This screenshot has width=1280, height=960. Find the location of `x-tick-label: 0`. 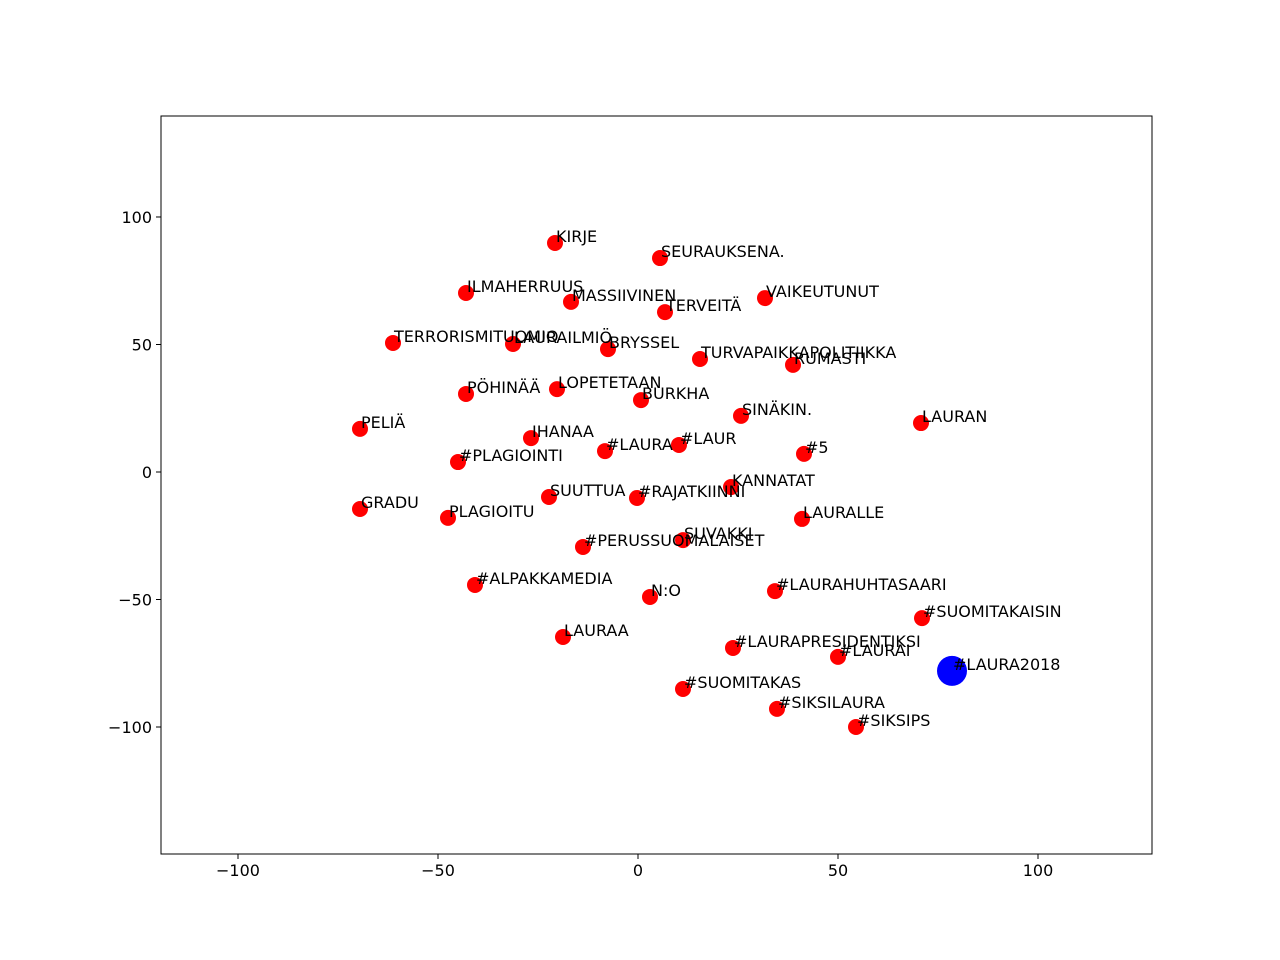

x-tick-label: 0 is located at coordinates (638, 870).